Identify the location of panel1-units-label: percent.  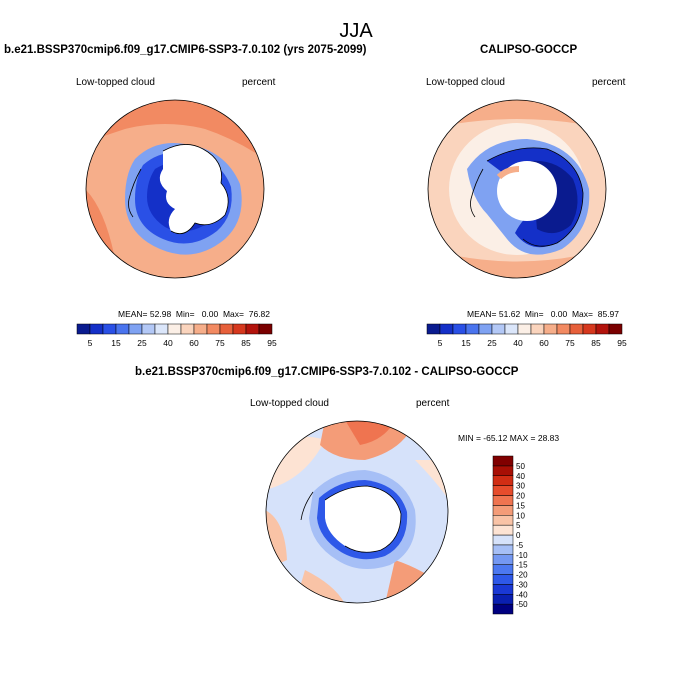
(259, 82).